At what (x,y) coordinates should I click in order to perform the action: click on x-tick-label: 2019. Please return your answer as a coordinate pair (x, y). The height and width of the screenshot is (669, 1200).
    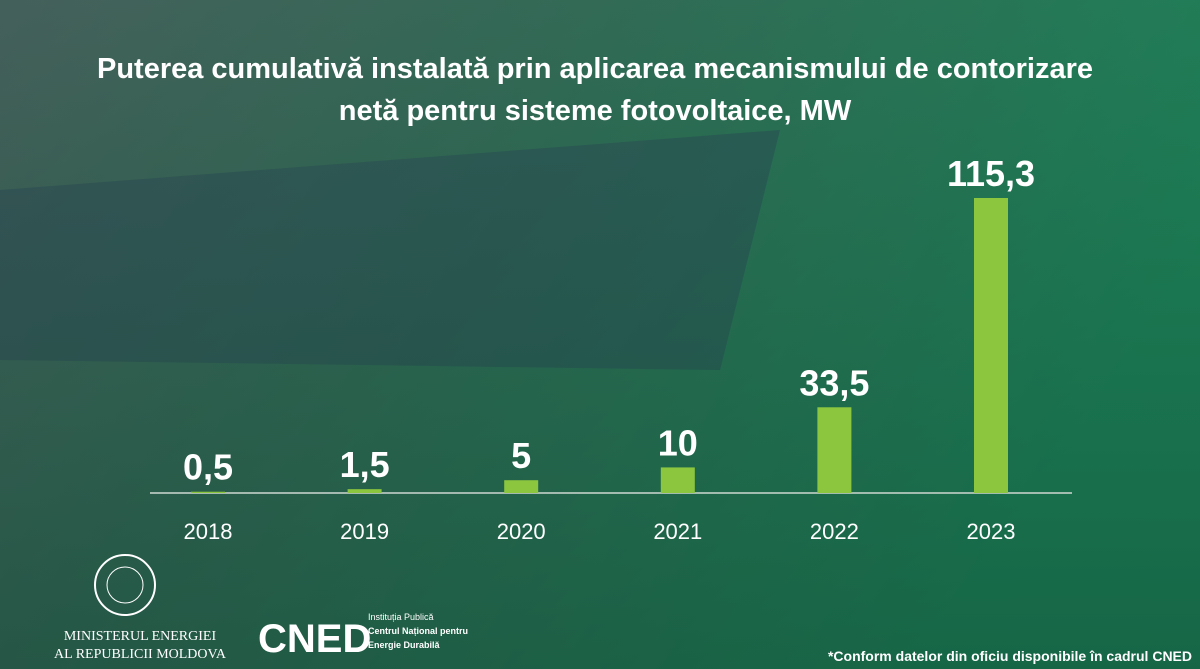
    Looking at the image, I should click on (364, 531).